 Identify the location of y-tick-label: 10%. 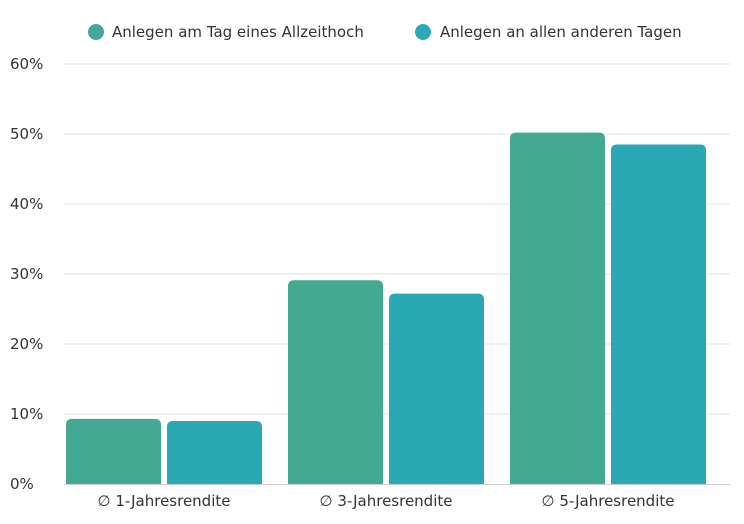
(26, 414).